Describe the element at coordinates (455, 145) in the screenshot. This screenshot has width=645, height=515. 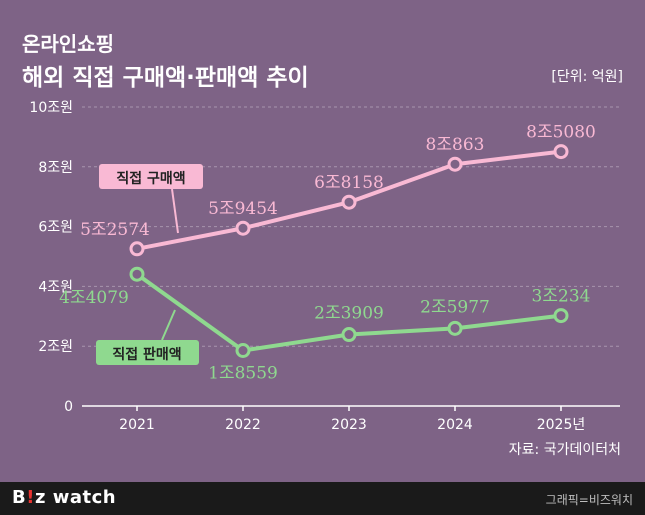
I see `data-label: 8조863` at that location.